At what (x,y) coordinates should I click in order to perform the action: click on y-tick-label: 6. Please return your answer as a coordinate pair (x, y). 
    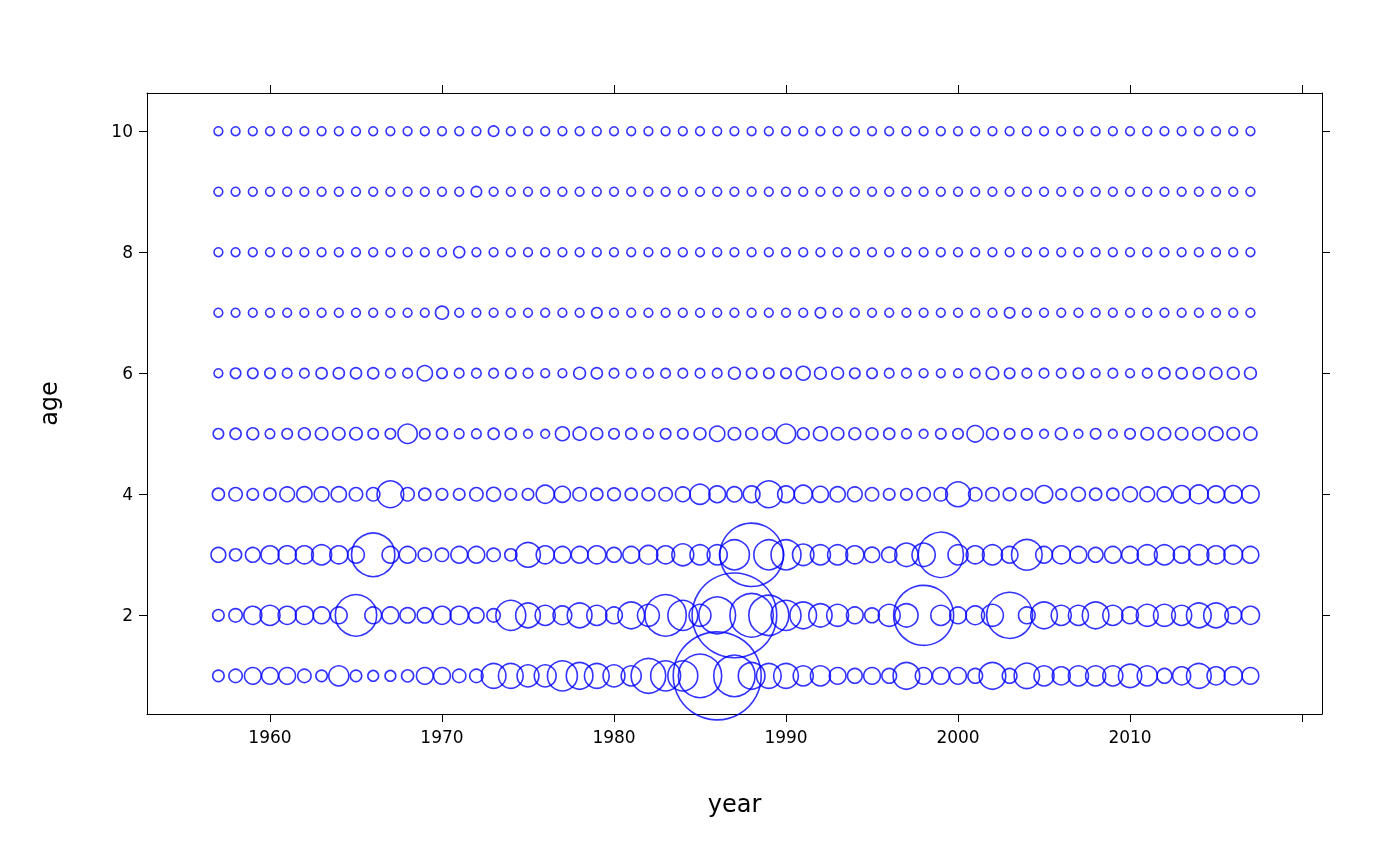
    Looking at the image, I should click on (127, 373).